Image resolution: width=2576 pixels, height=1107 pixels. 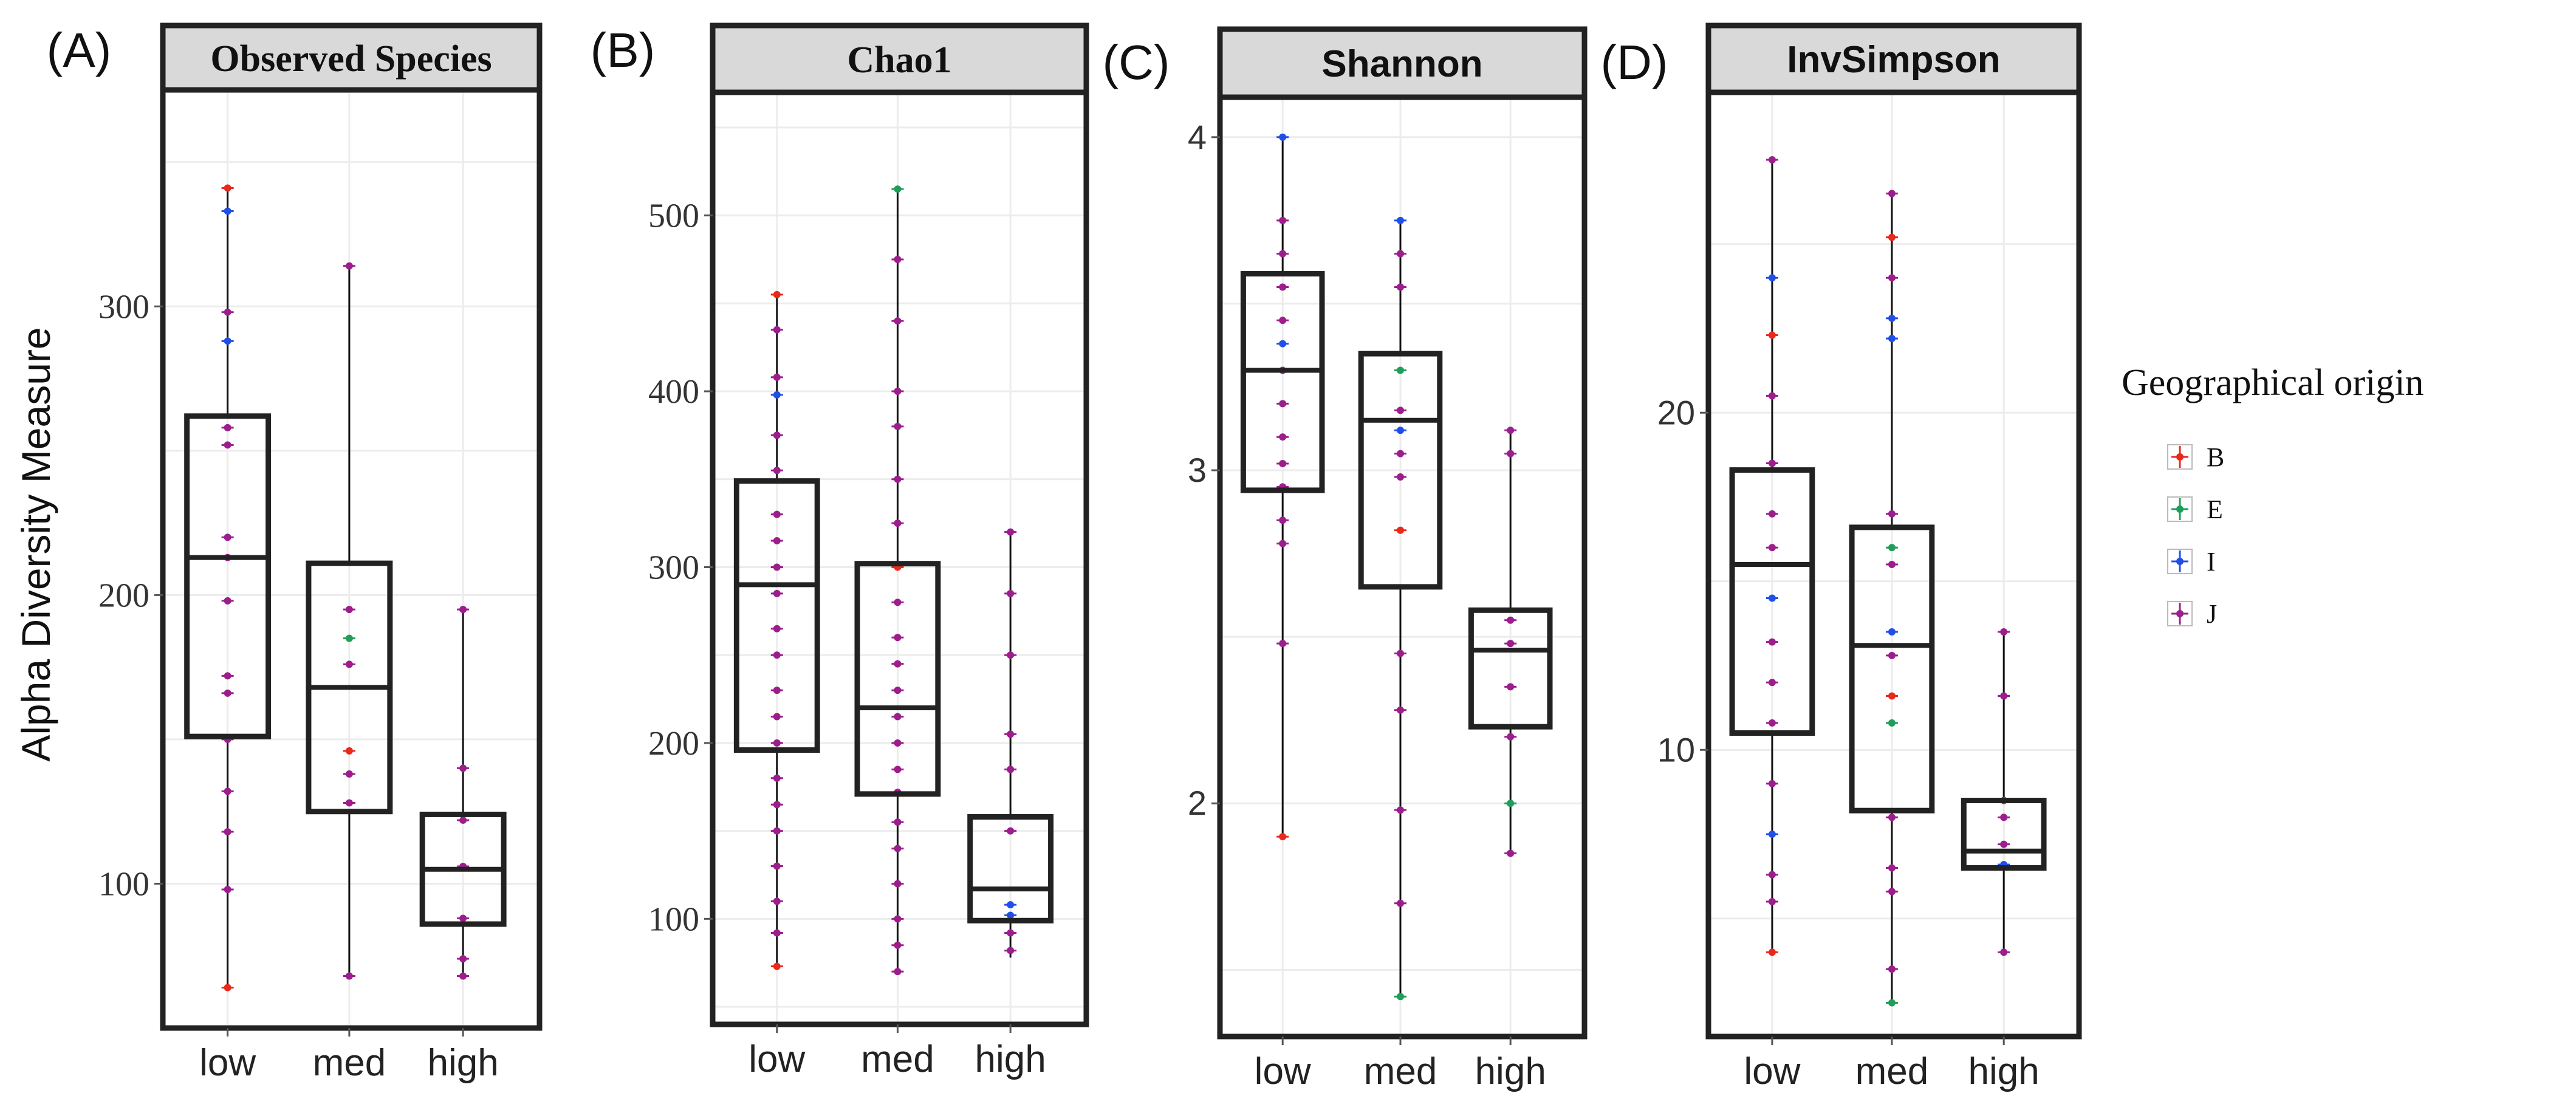 What do you see at coordinates (897, 679) in the screenshot?
I see `box-med` at bounding box center [897, 679].